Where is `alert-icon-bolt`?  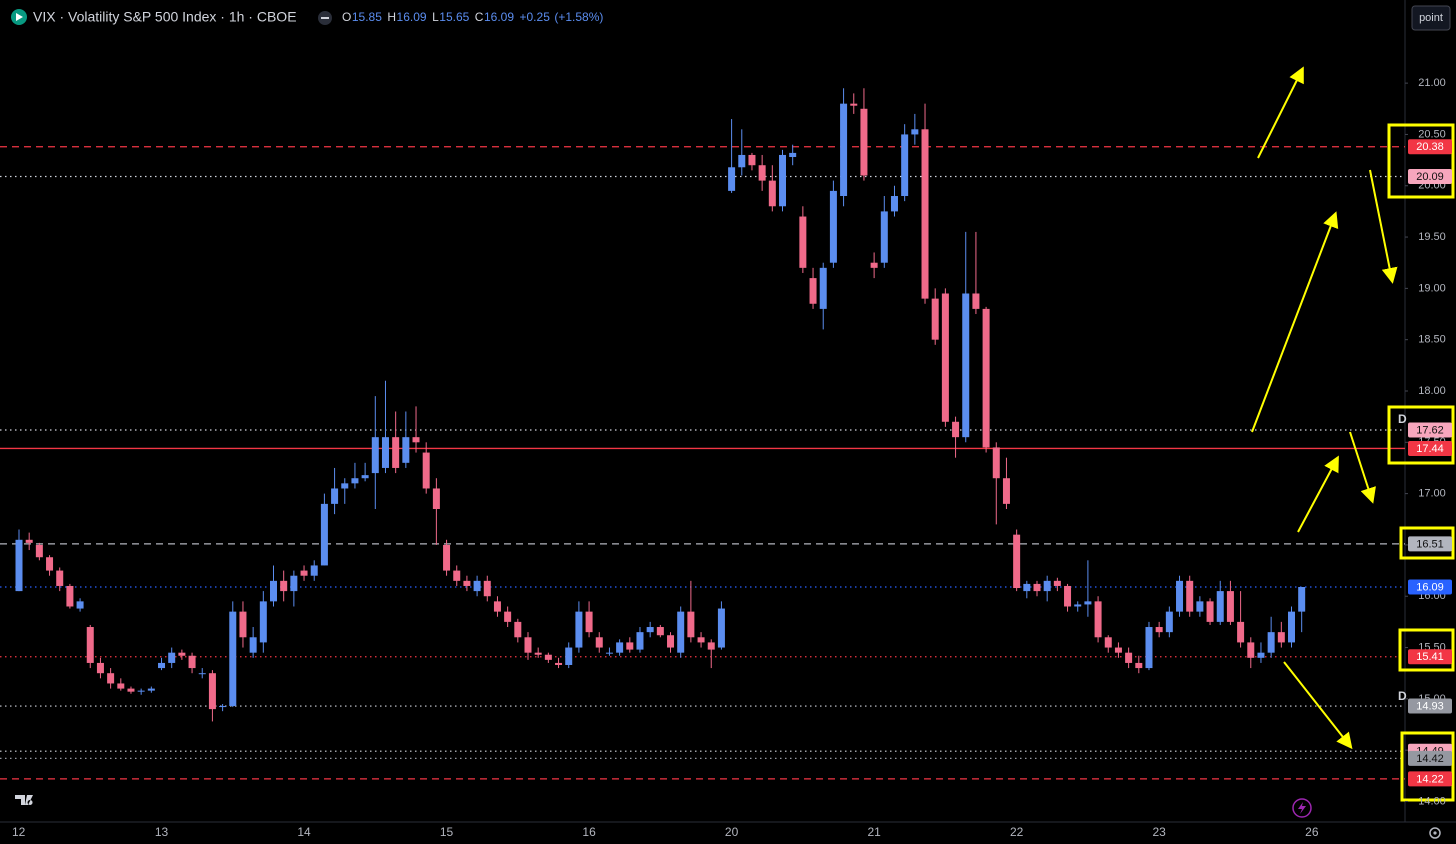
alert-icon-bolt is located at coordinates (1302, 808).